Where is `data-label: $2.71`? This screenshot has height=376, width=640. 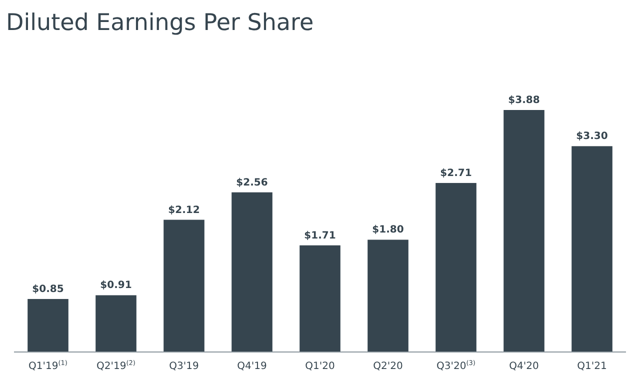
data-label: $2.71 is located at coordinates (456, 173).